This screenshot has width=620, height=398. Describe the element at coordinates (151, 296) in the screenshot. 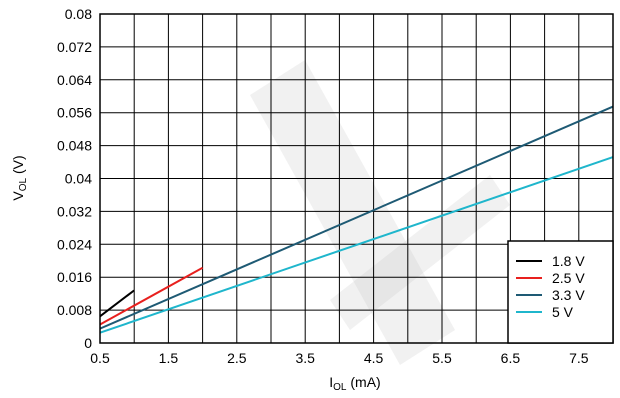

I see `series-line-2-5-V` at that location.